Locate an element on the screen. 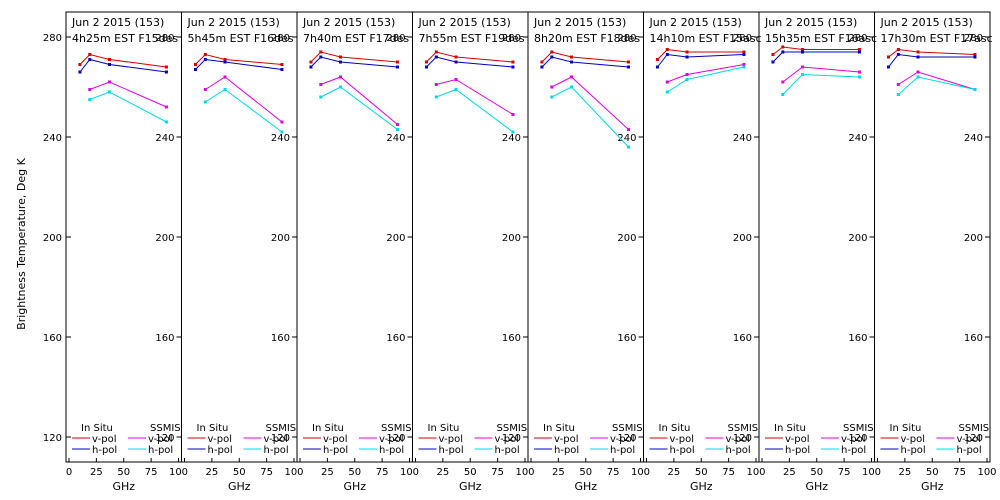  panel-title-time: 7h55m EST F19des is located at coordinates (472, 38).